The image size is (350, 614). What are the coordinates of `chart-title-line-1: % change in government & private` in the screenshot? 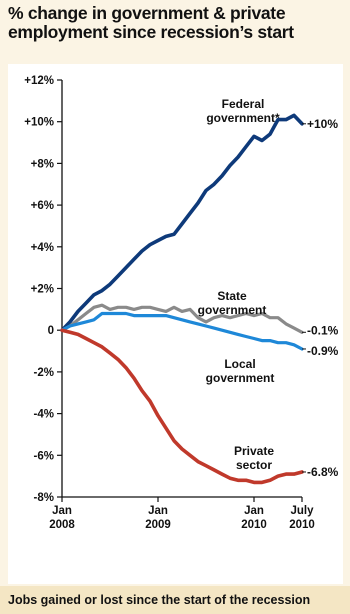 It's located at (147, 13).